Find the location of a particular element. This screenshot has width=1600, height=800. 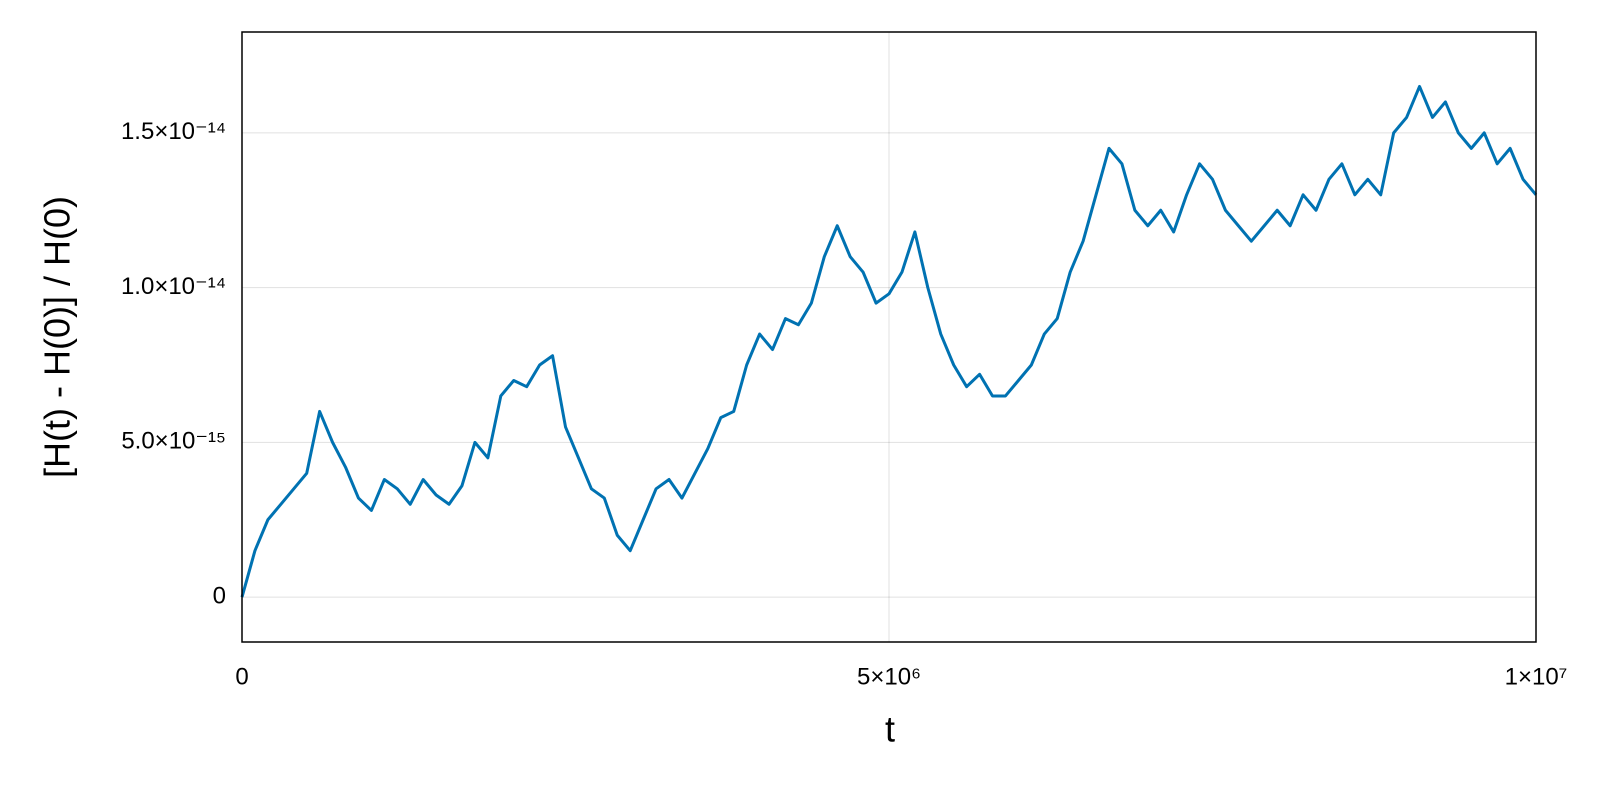

x-tick-label: 0 is located at coordinates (241, 676).